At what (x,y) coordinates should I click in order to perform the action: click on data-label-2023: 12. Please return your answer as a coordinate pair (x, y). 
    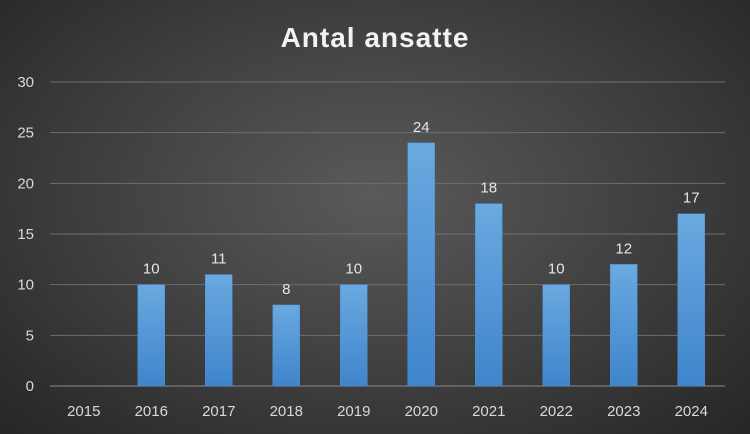
    Looking at the image, I should click on (623, 248).